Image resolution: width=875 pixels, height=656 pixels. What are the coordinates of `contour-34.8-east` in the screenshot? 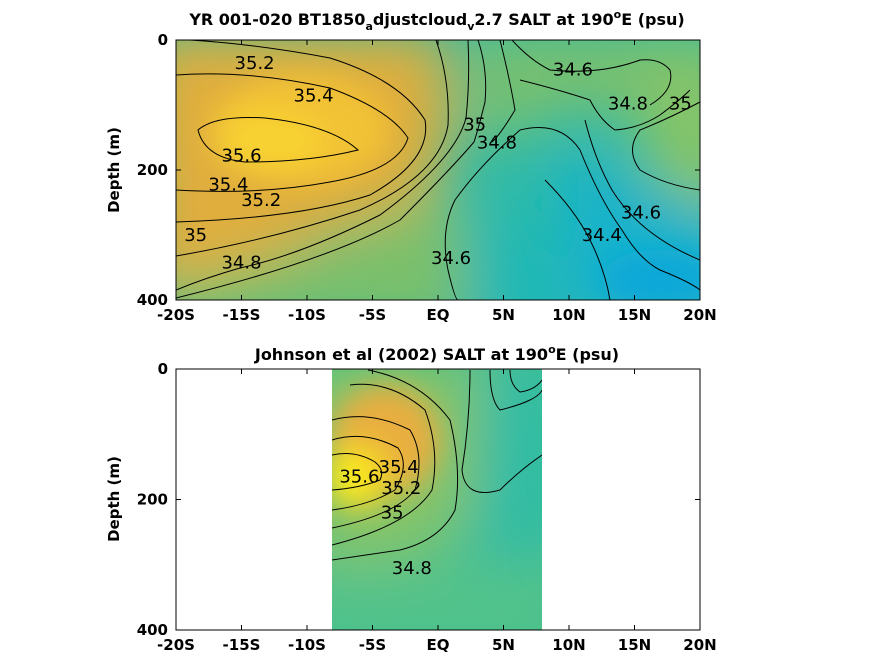 It's located at (642, 190).